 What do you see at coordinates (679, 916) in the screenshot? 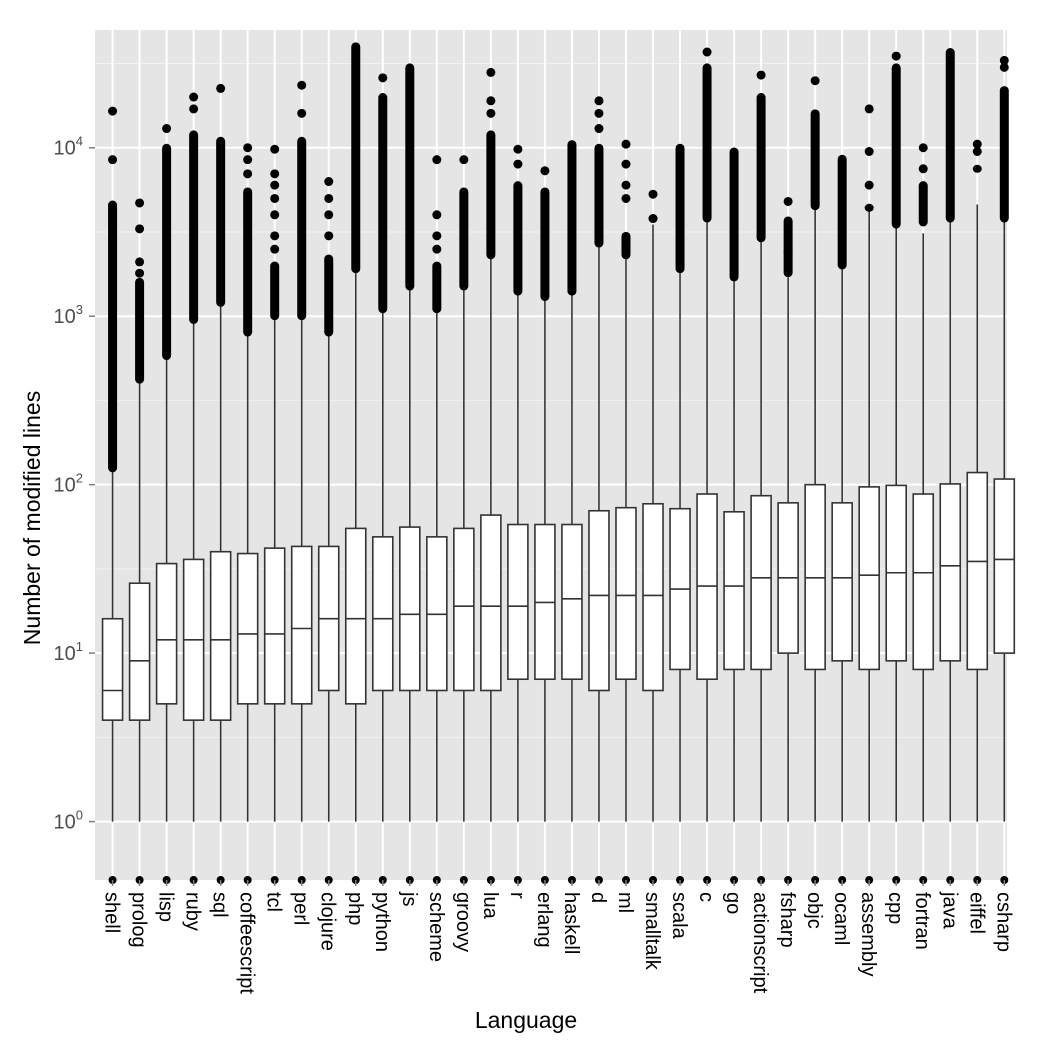
I see `category-label-scala: scala` at bounding box center [679, 916].